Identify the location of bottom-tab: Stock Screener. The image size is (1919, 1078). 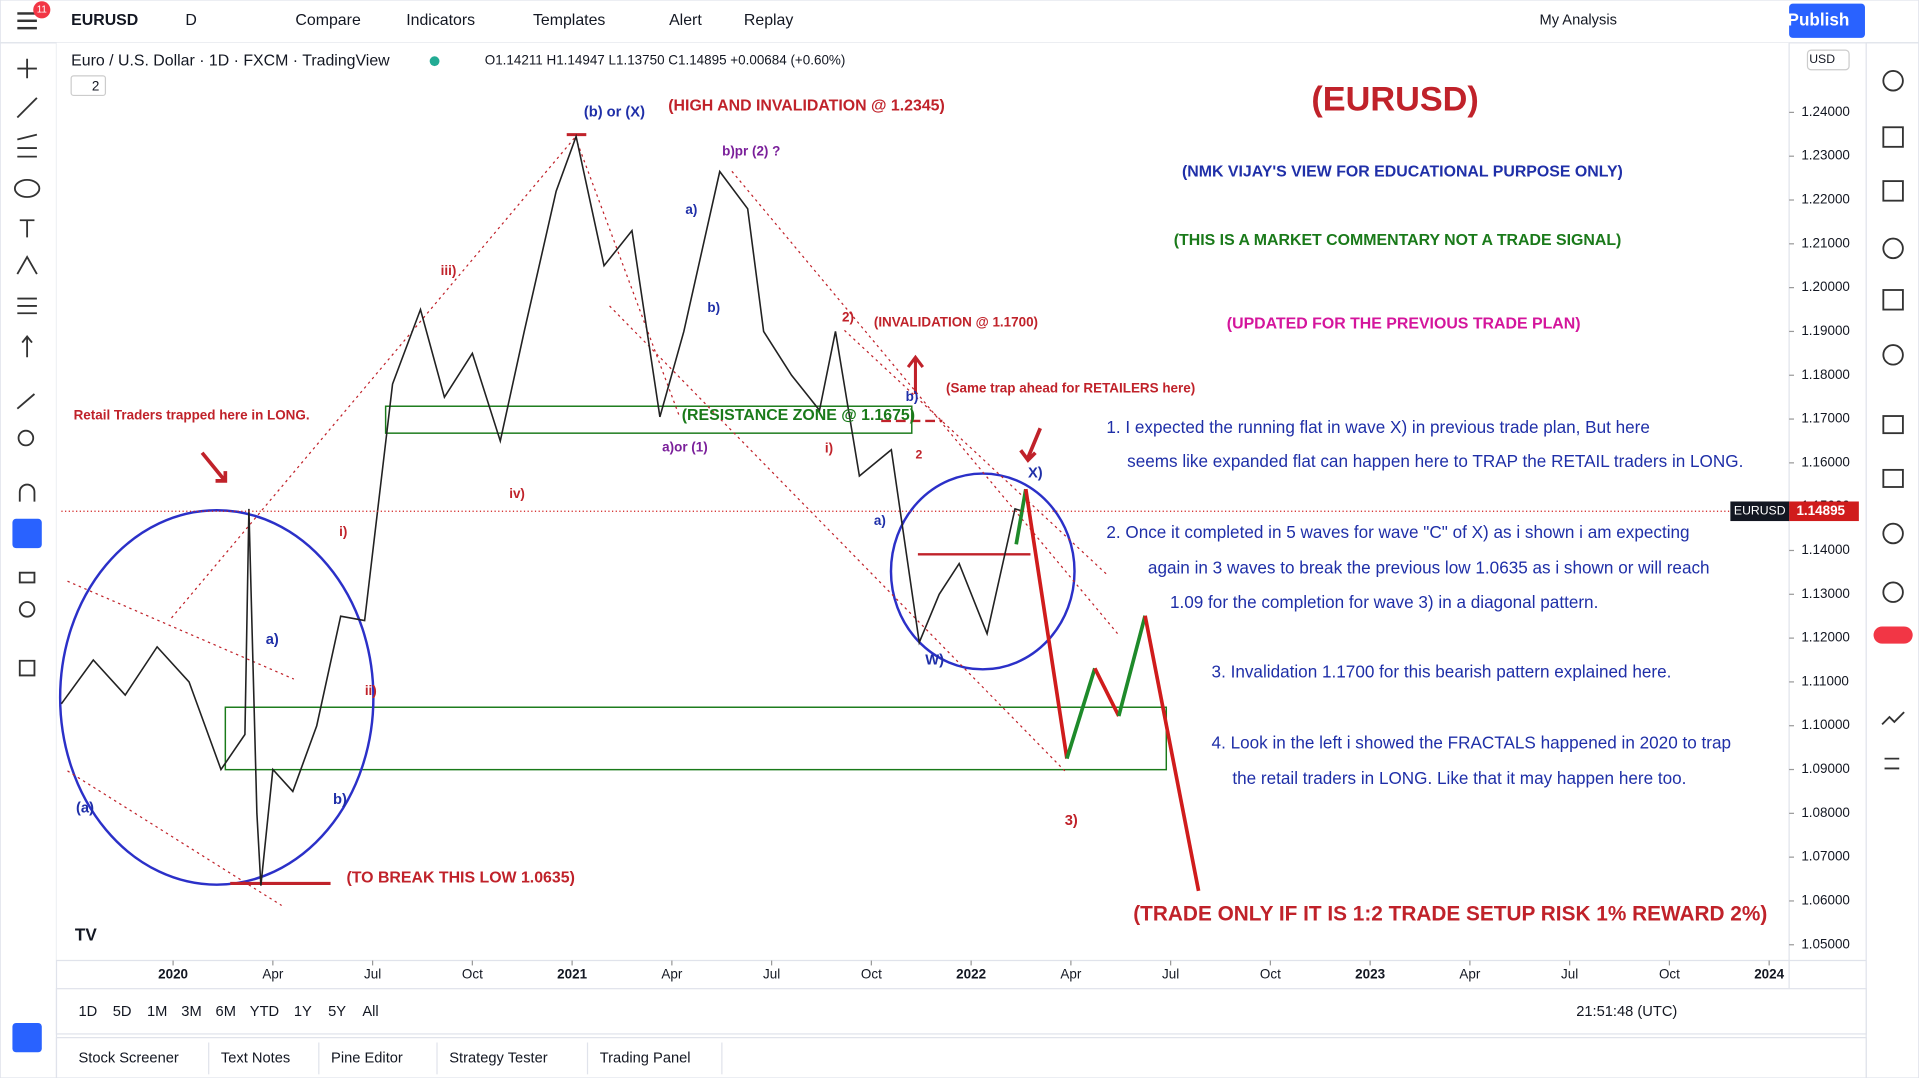
(129, 1058).